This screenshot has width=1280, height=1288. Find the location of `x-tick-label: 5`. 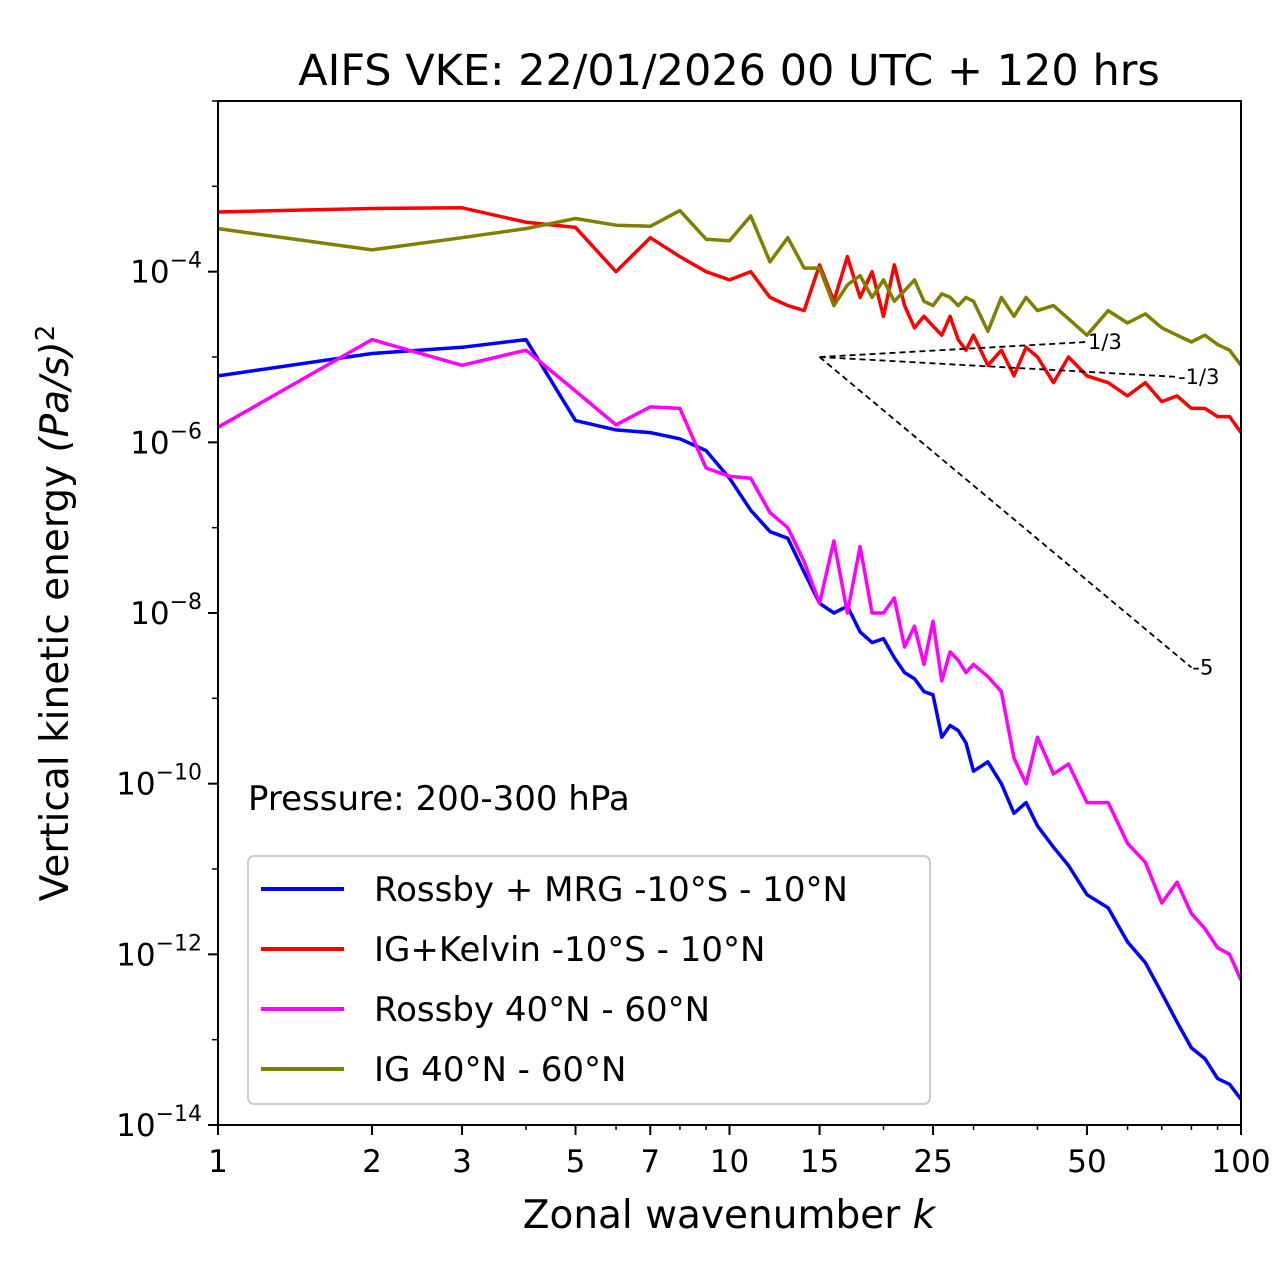

x-tick-label: 5 is located at coordinates (576, 1162).